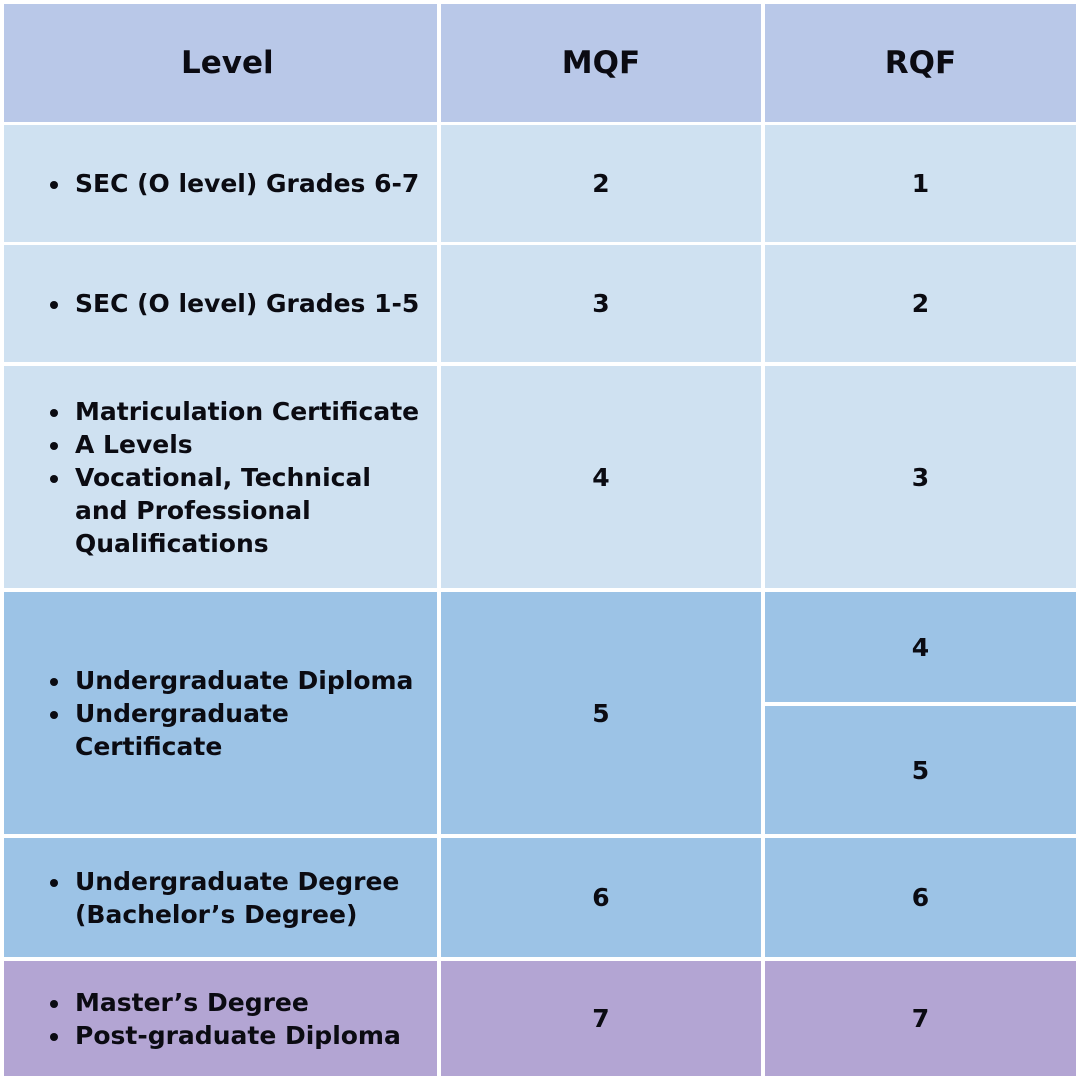 The width and height of the screenshot is (1080, 1080). Describe the element at coordinates (233, 303) in the screenshot. I see `list-item: SEC (O level) Grades 1-5` at that location.